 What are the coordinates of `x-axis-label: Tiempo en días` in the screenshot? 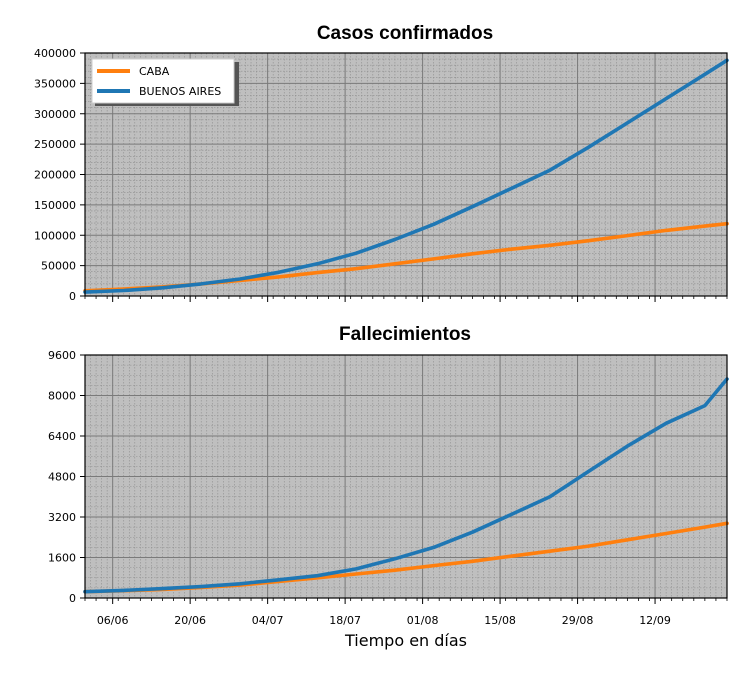 It's located at (405, 640).